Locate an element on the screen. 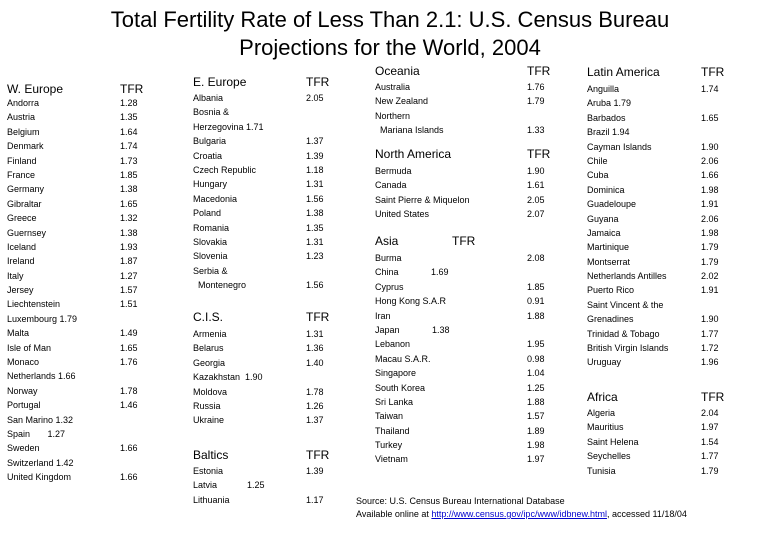 Image resolution: width=780 pixels, height=540 pixels. table-row: Monaco 1.76 is located at coordinates (94, 362).